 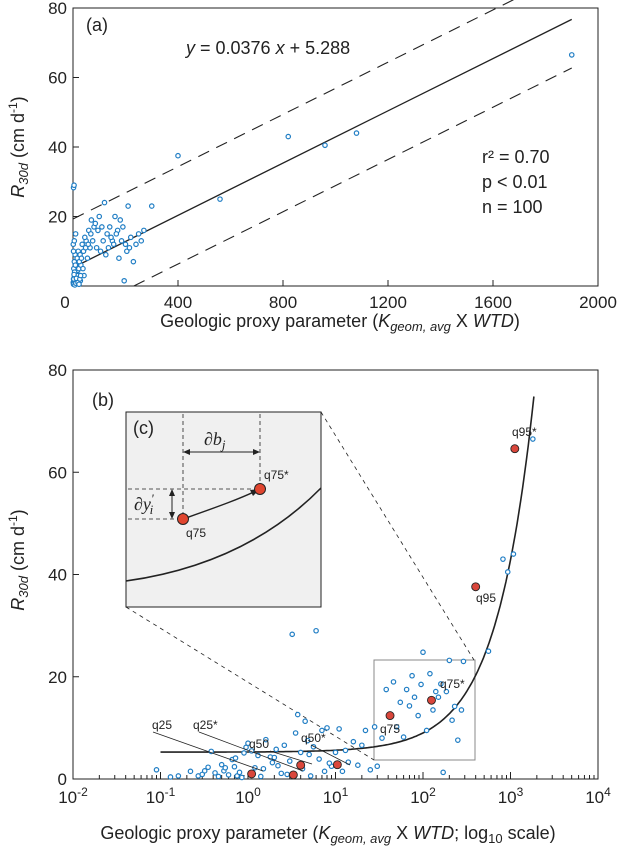 I want to click on equation-end: + 5.288, so click(x=318, y=48).